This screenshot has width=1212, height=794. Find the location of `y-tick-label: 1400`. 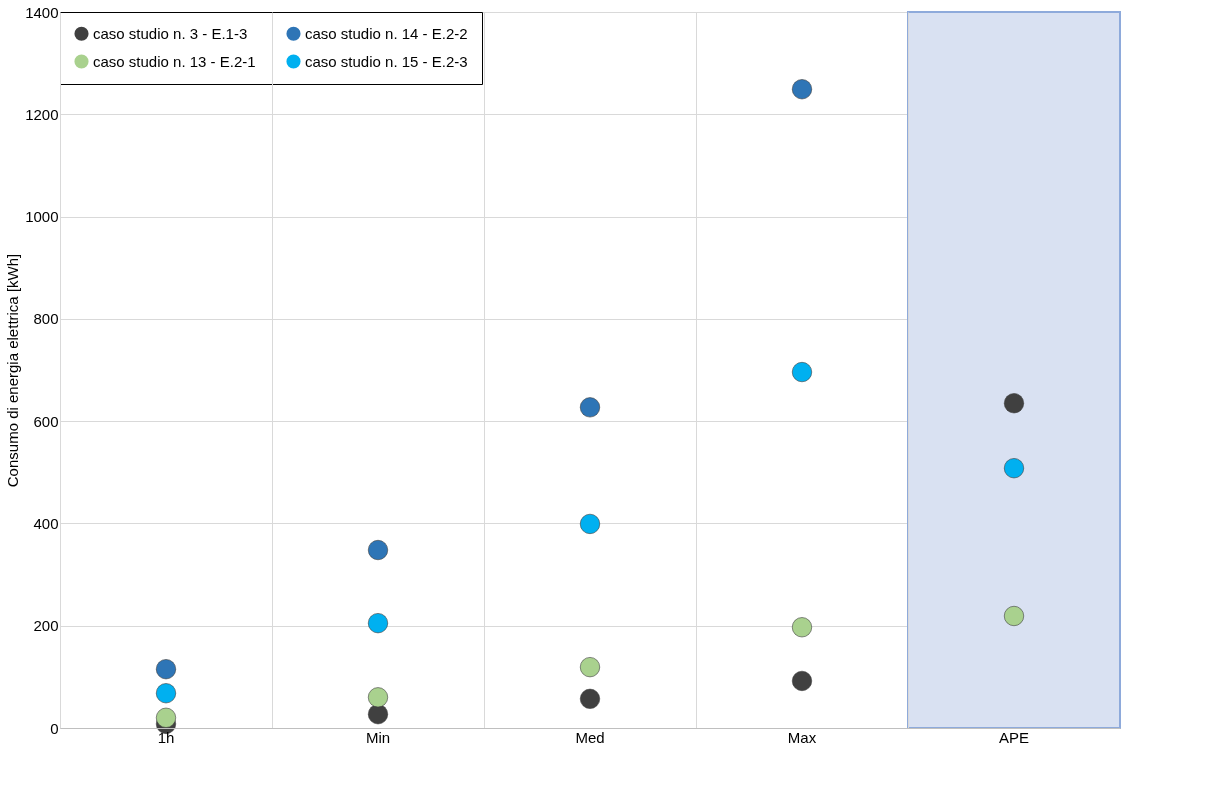

y-tick-label: 1400 is located at coordinates (42, 12).